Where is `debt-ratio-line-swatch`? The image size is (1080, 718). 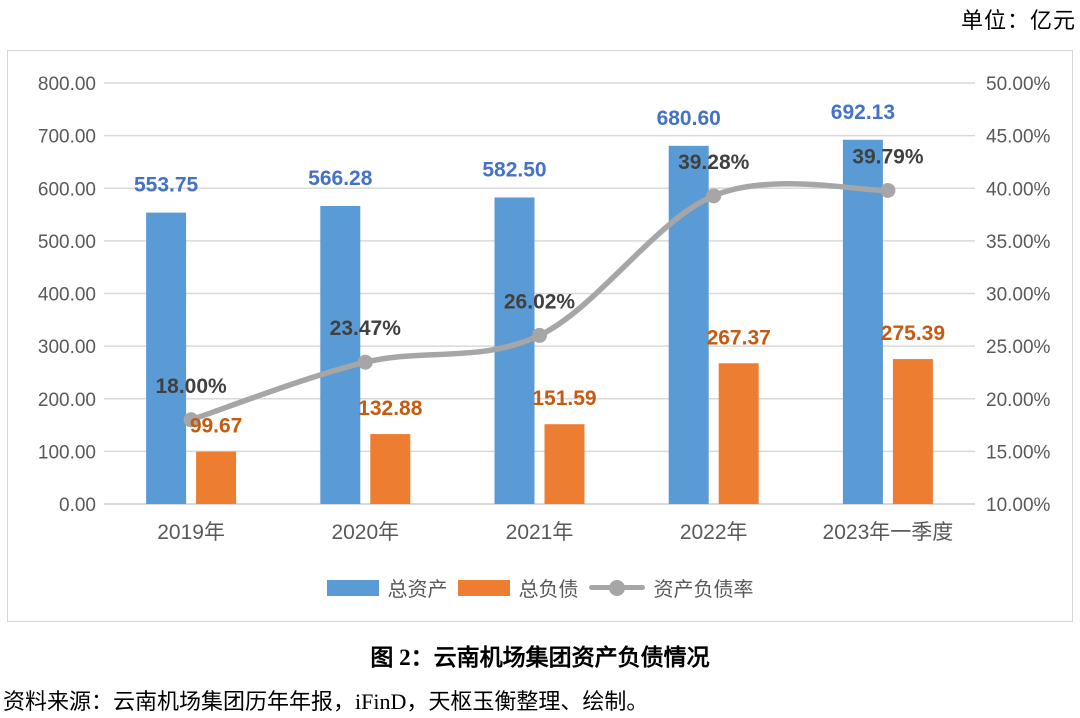 debt-ratio-line-swatch is located at coordinates (616, 587).